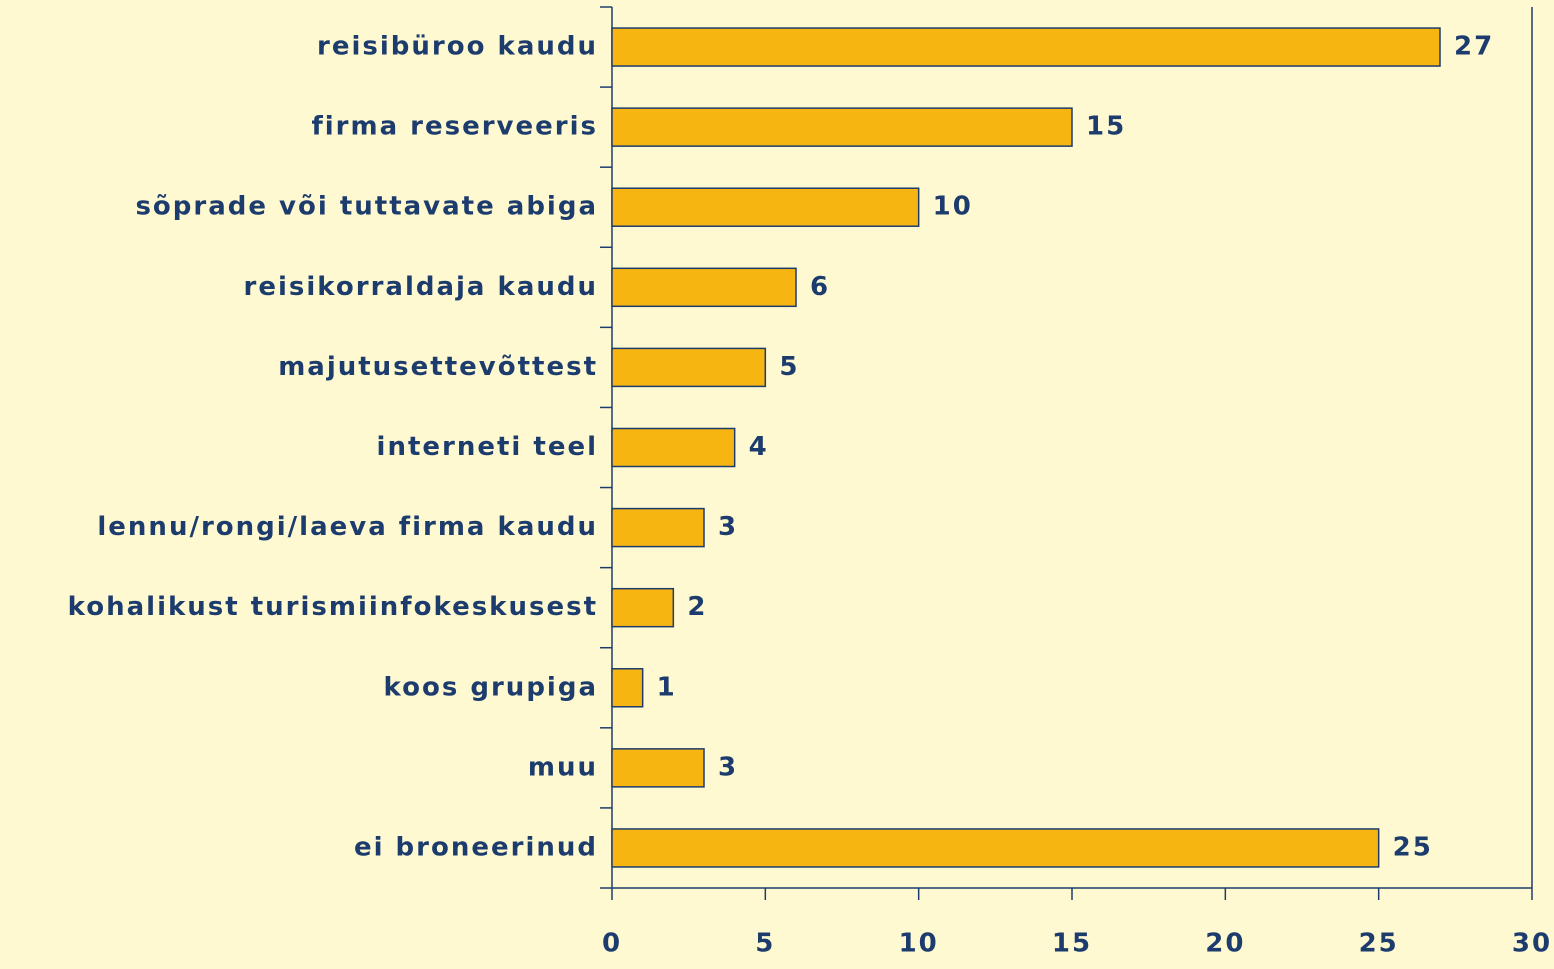 Image resolution: width=1554 pixels, height=969 pixels. Describe the element at coordinates (1379, 944) in the screenshot. I see `x-tick-label: 25` at that location.